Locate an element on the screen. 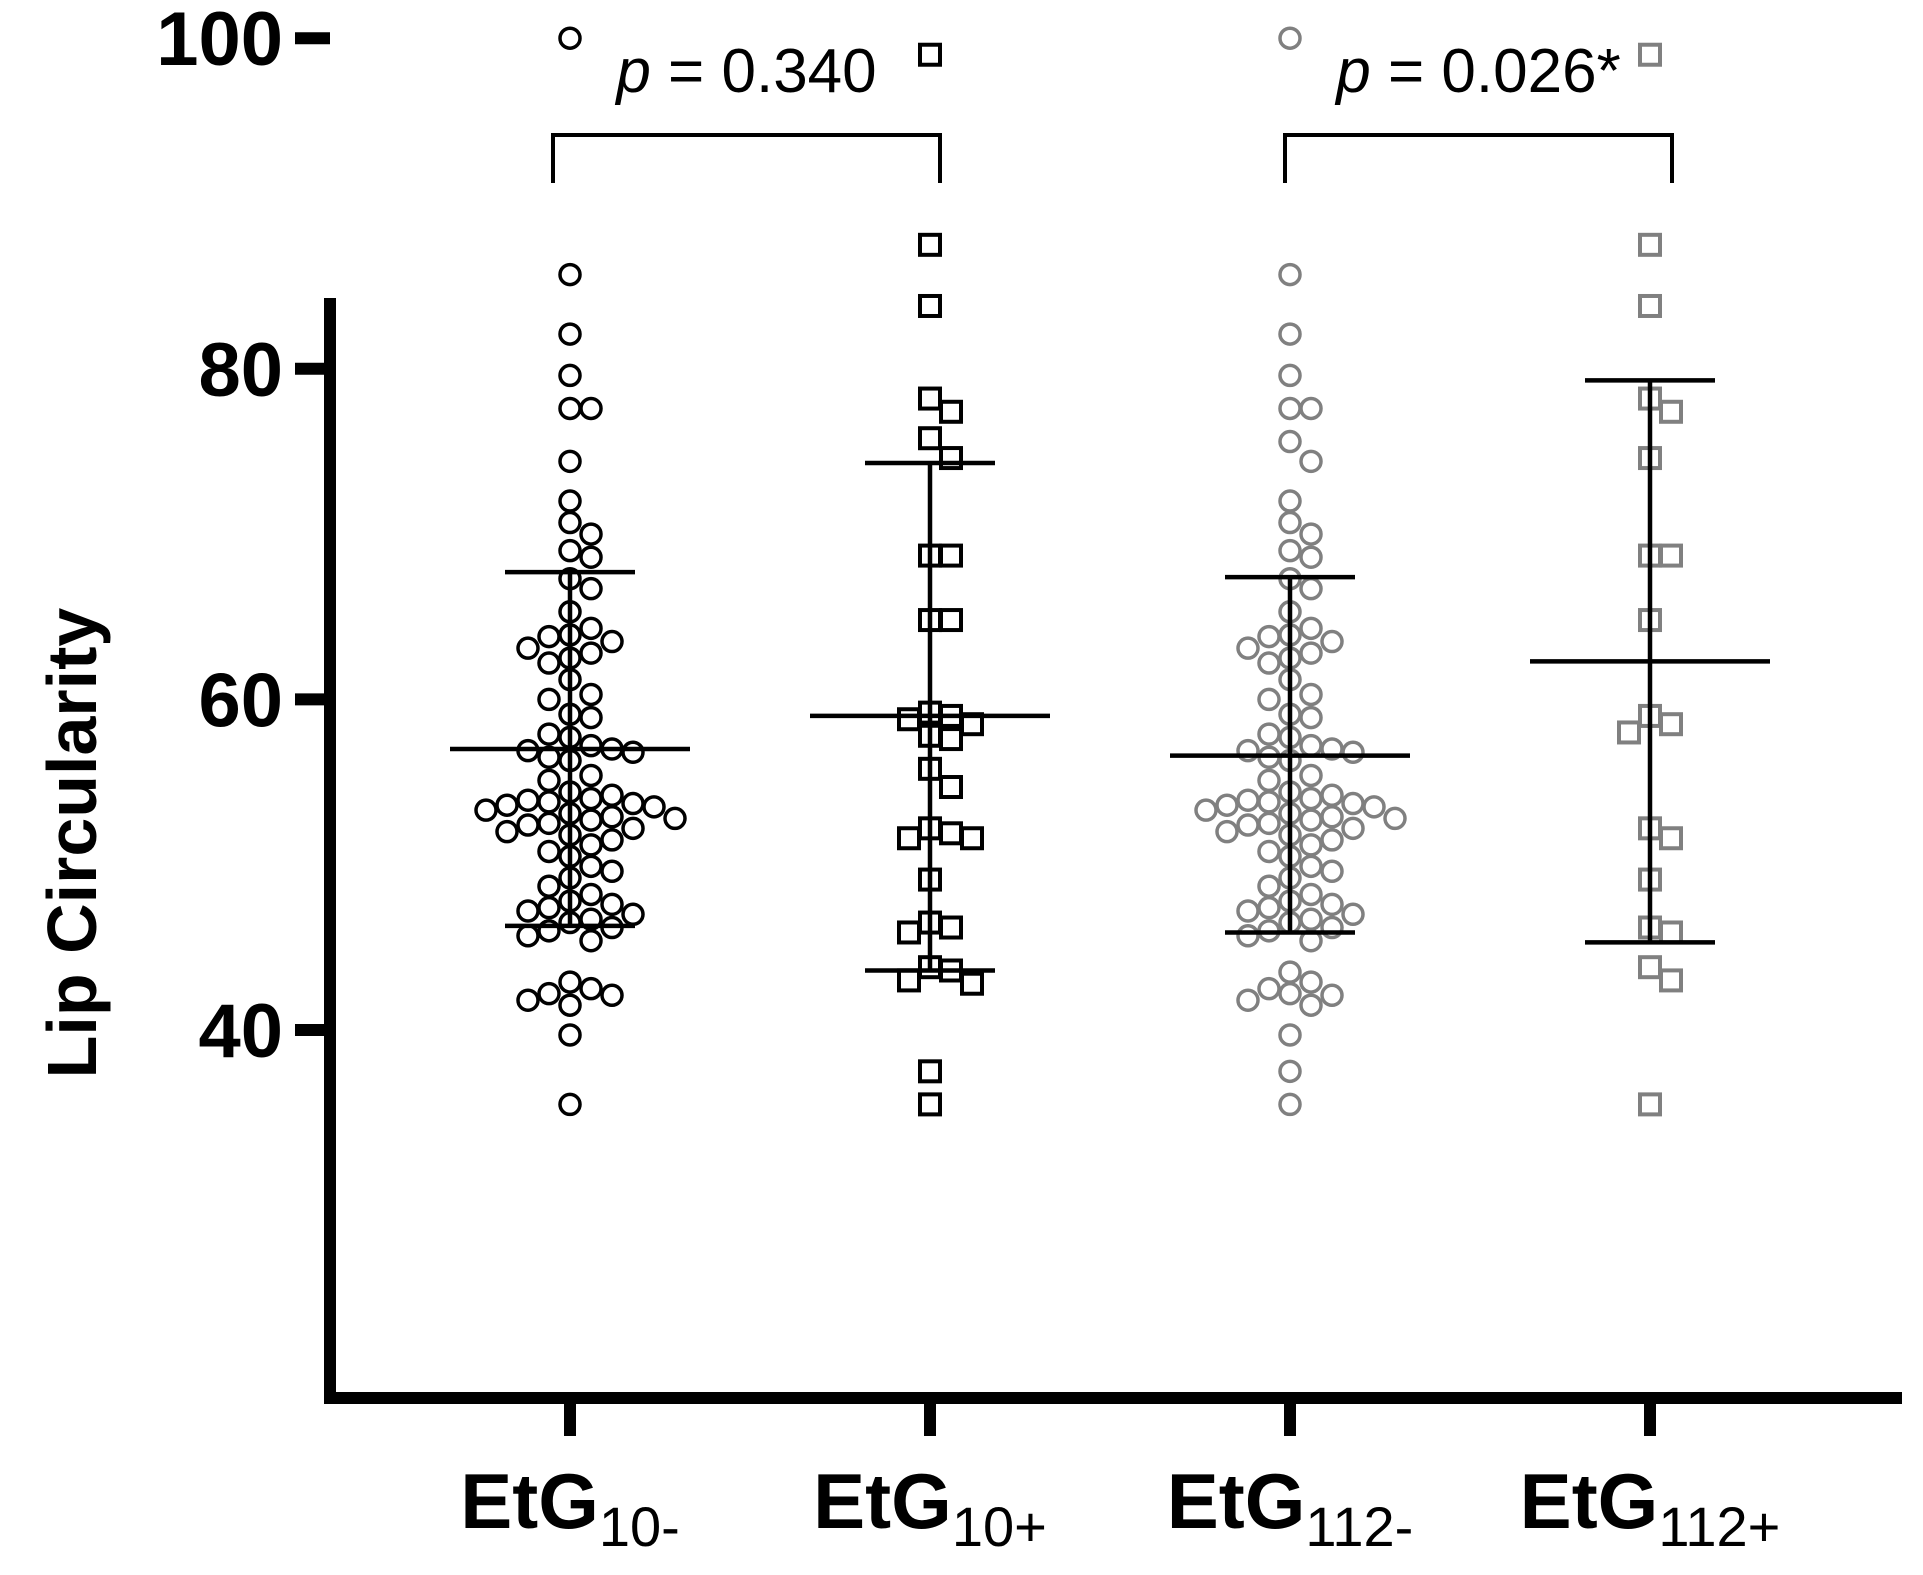 The width and height of the screenshot is (1923, 1575). p-value-label-0: p = 0.340 is located at coordinates (745, 71).